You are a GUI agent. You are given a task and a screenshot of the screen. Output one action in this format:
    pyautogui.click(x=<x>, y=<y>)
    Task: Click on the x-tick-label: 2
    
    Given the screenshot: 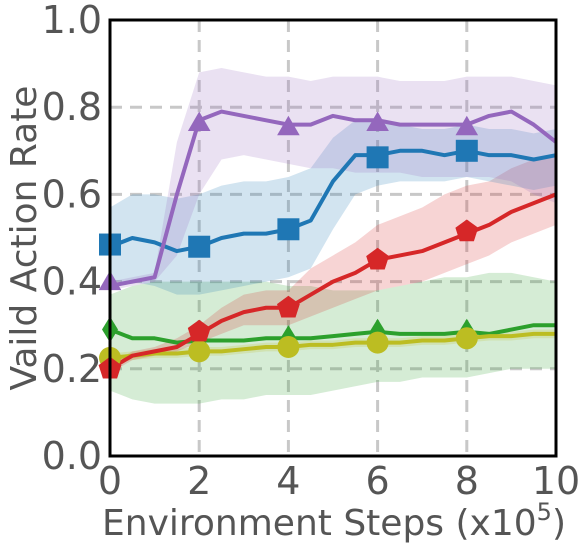 What is the action you would take?
    pyautogui.click(x=199, y=481)
    